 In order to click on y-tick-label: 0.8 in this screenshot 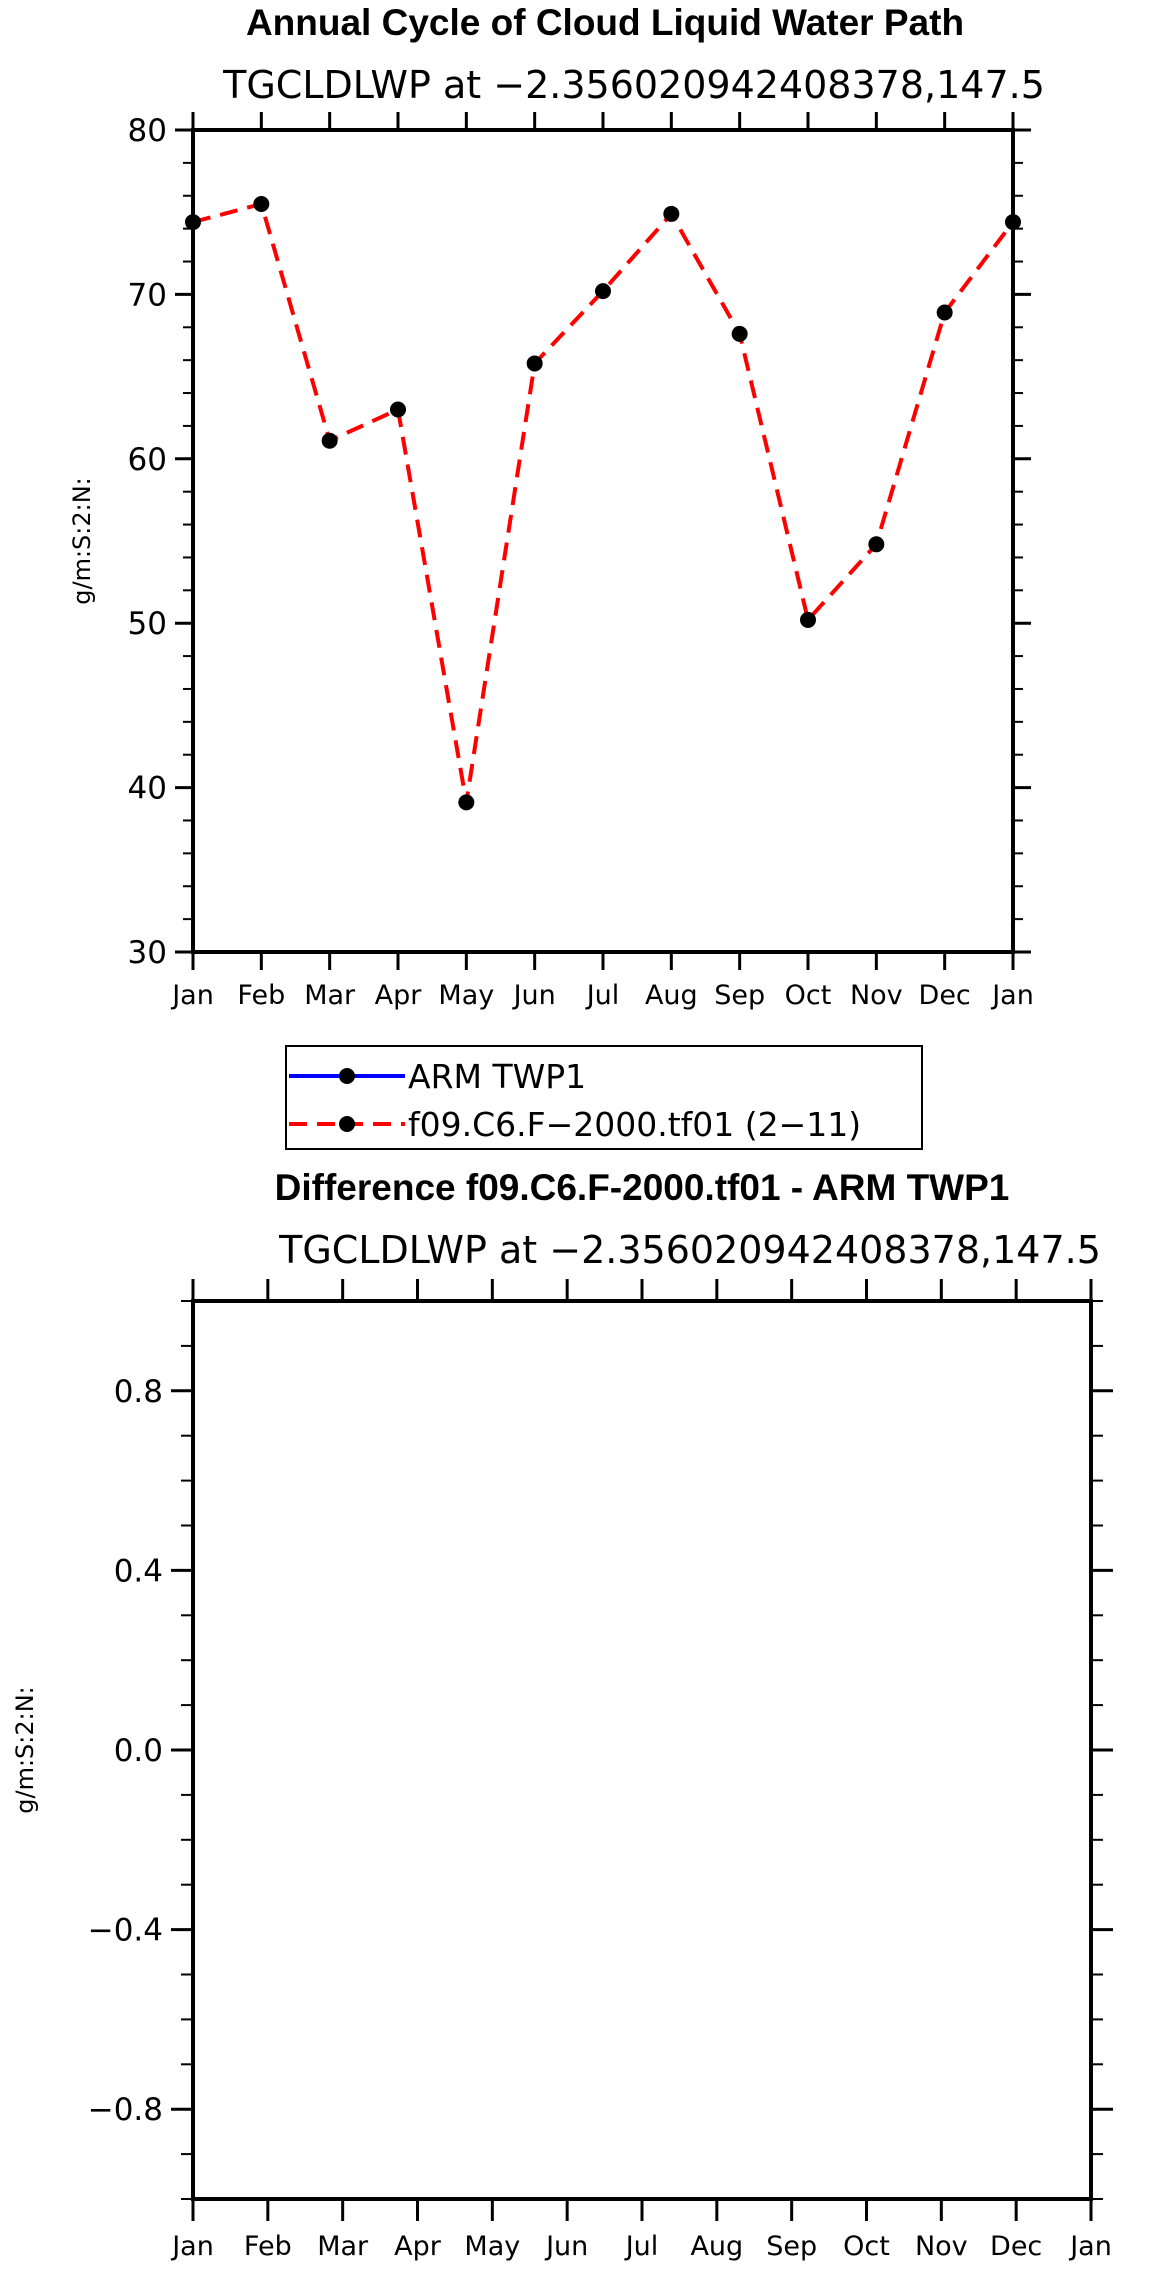, I will do `click(138, 1392)`.